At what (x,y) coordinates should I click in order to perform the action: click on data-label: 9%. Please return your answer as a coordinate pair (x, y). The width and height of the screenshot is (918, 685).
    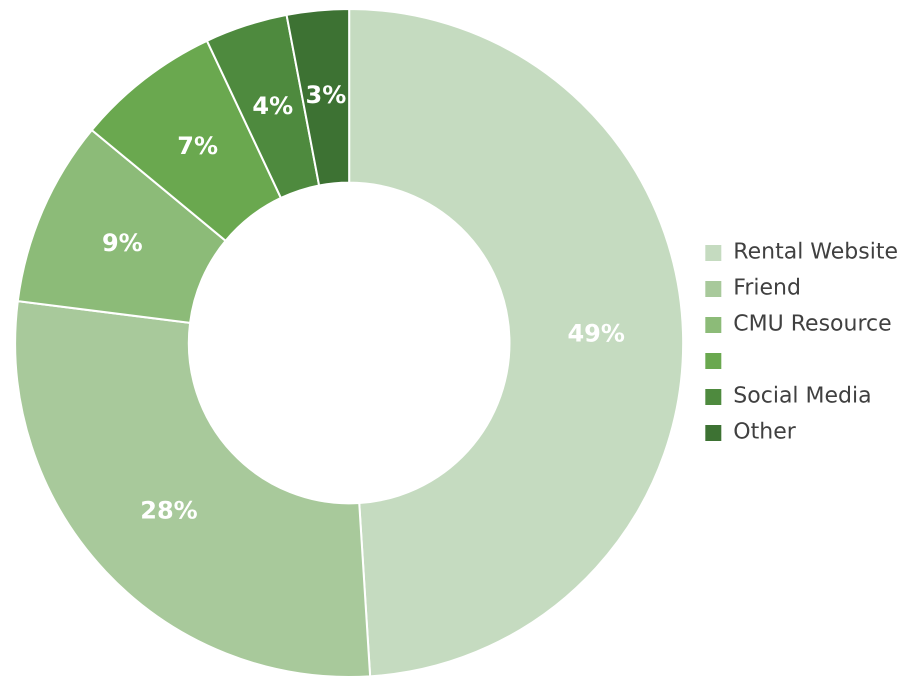
    Looking at the image, I should click on (122, 243).